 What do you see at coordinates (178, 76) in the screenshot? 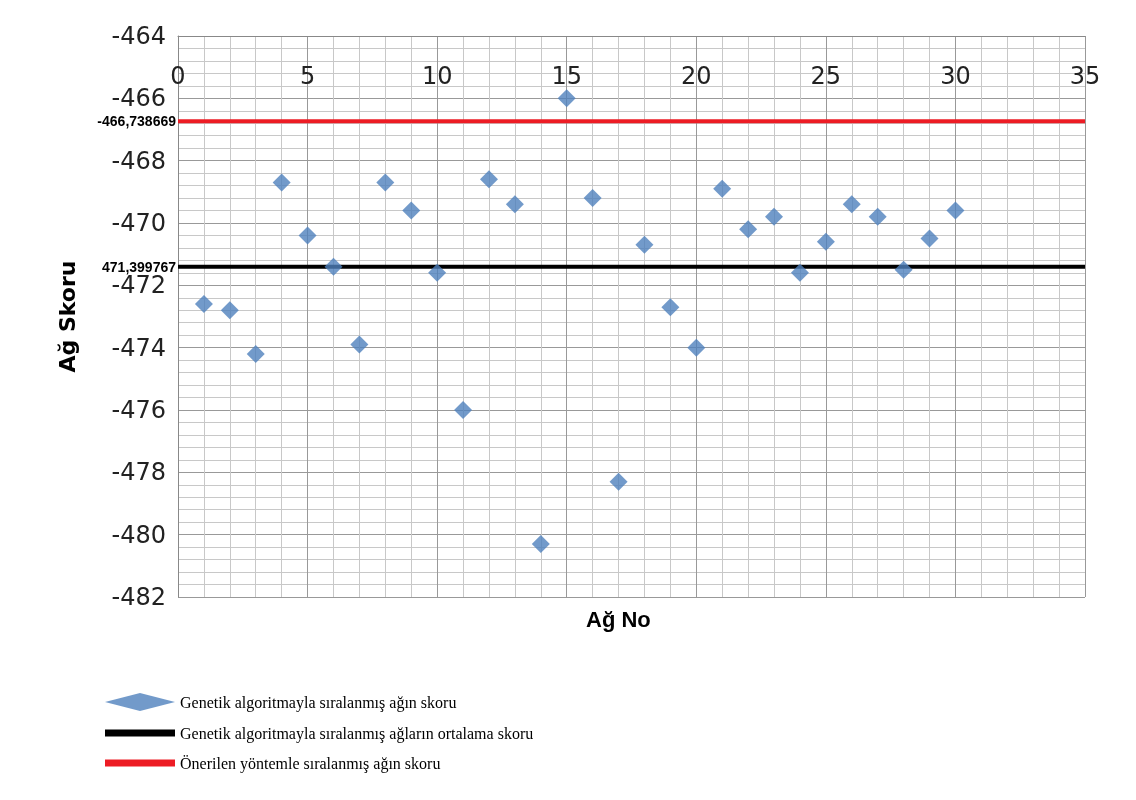
I see `x-tick-label: 0` at bounding box center [178, 76].